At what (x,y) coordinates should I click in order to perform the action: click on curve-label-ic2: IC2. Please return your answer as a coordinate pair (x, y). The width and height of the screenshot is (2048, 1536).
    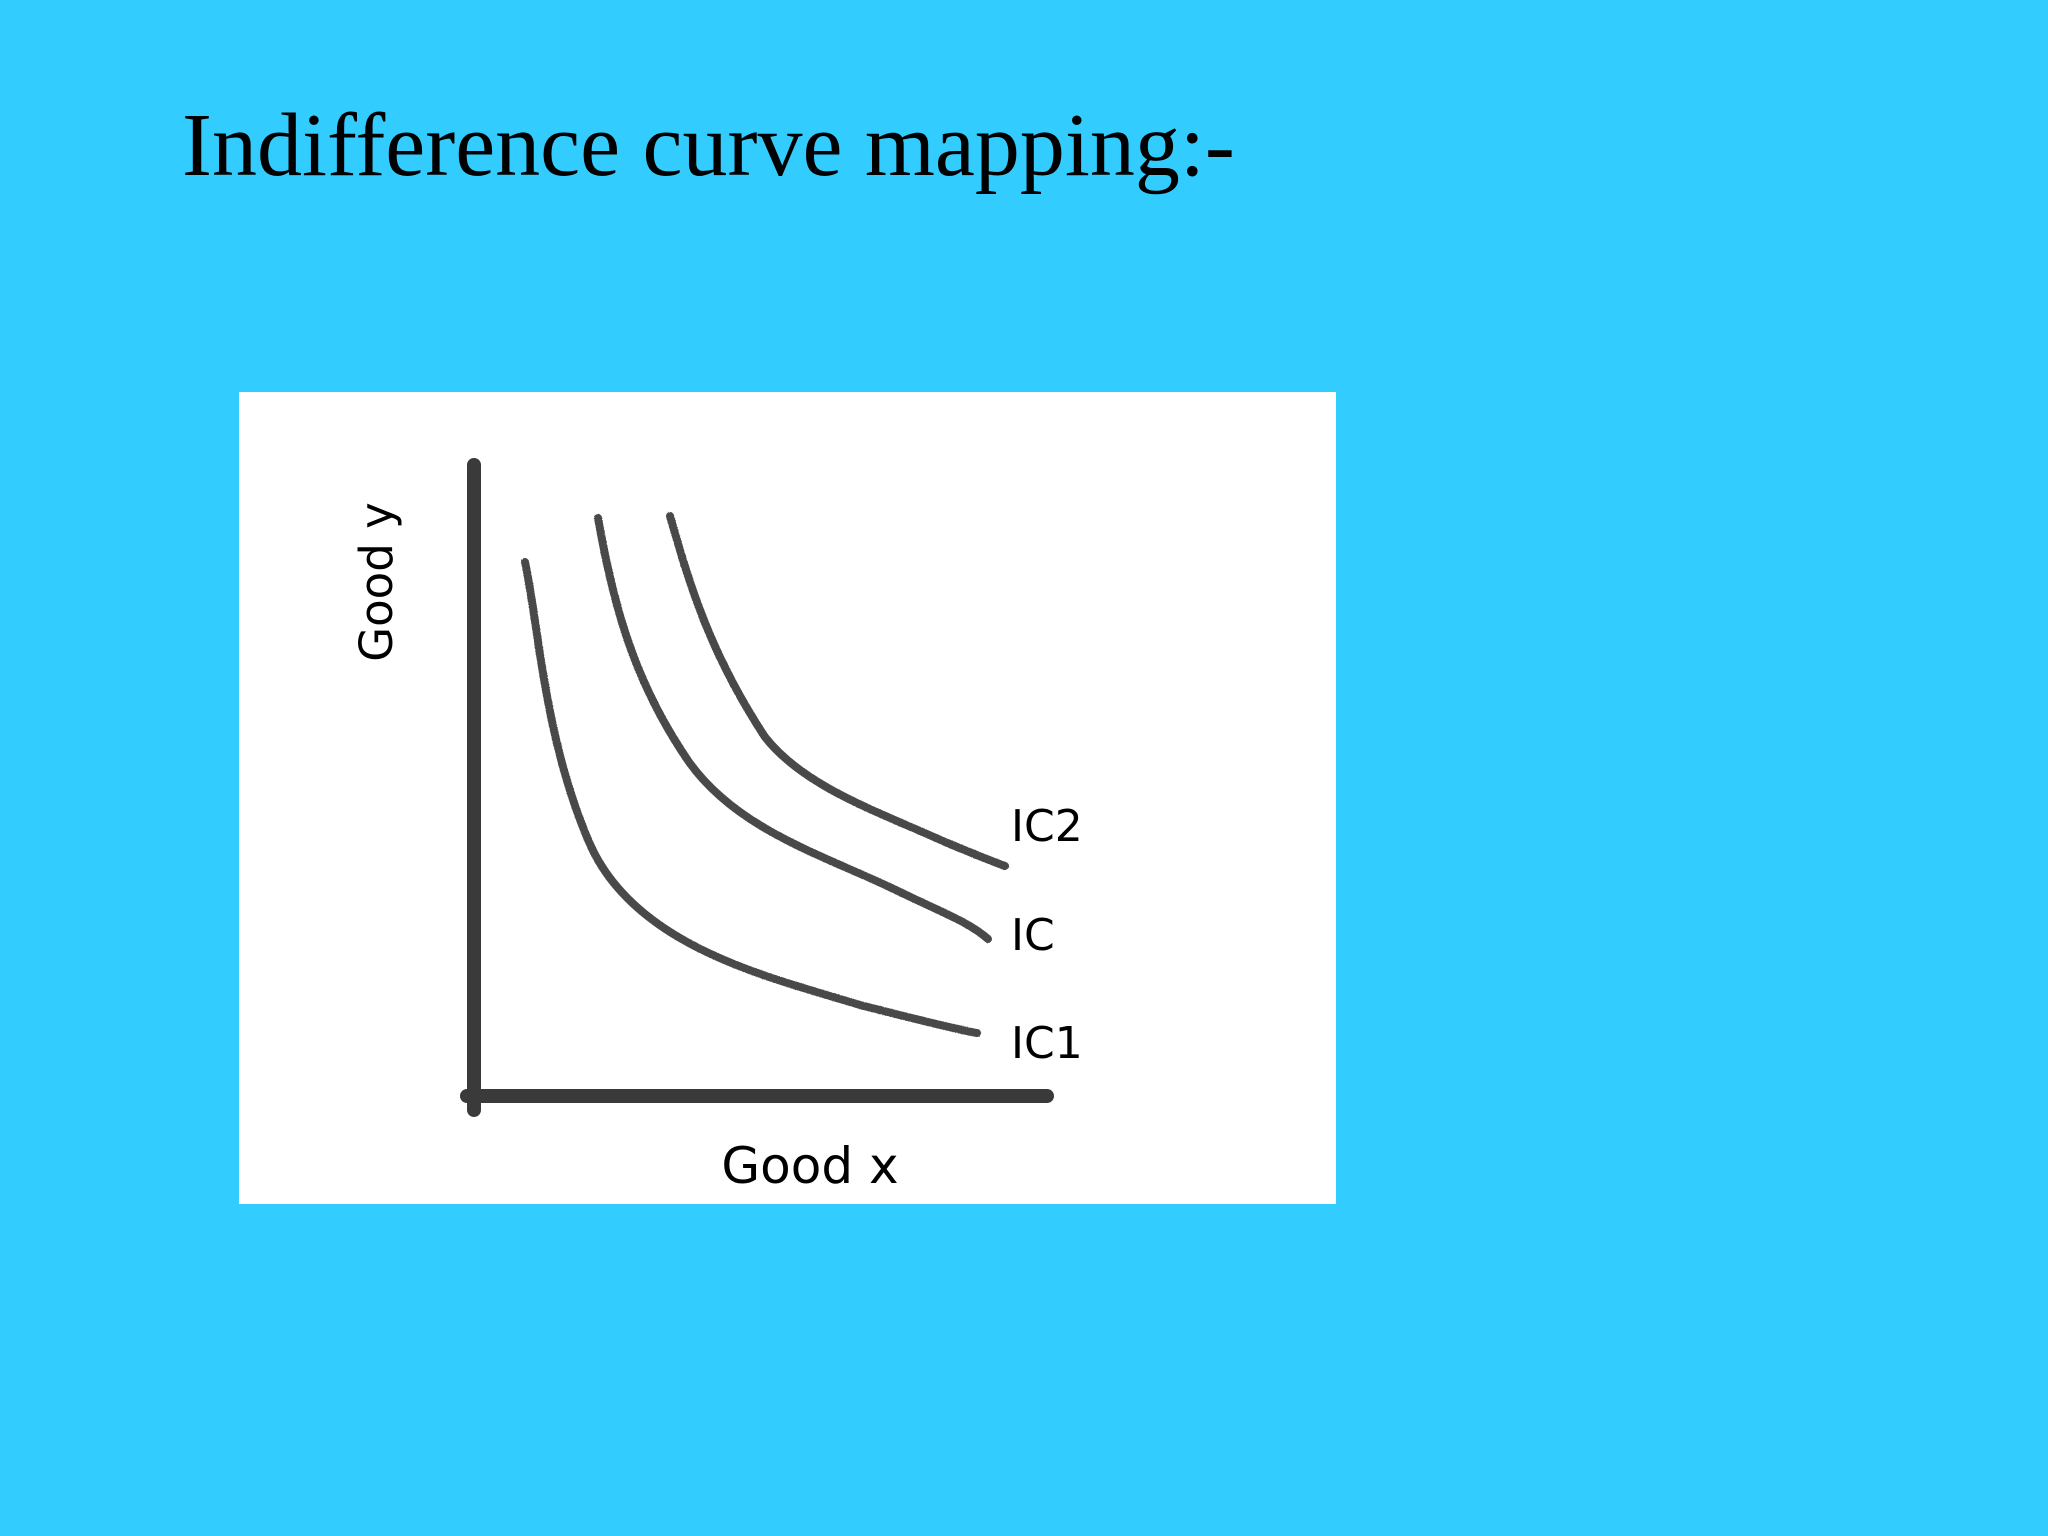
    Looking at the image, I should click on (1047, 826).